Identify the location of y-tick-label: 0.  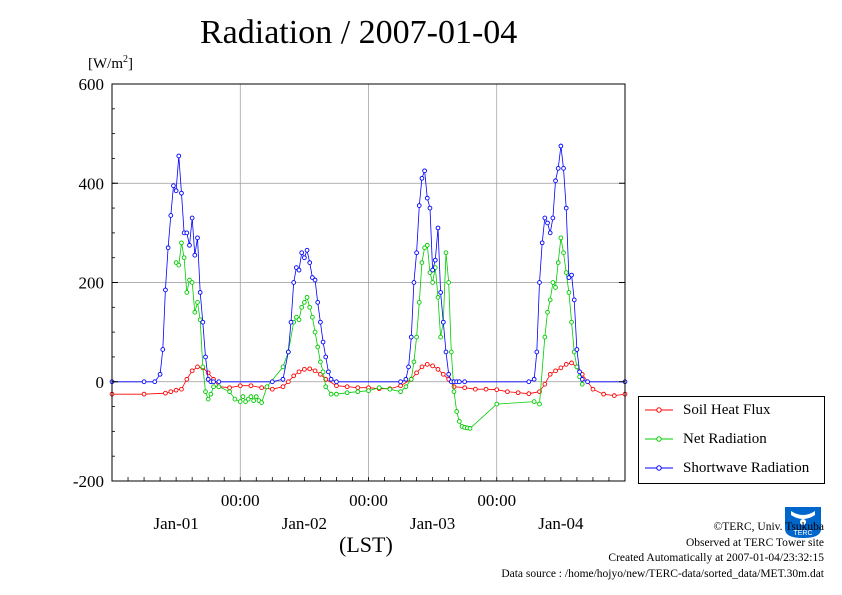
(100, 382).